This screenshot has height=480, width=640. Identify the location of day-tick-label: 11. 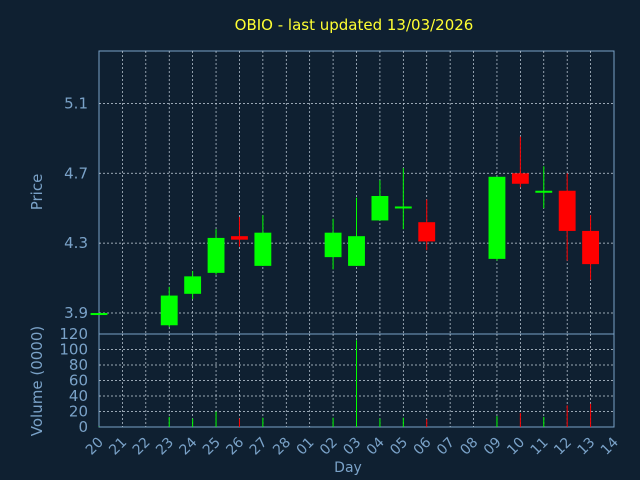
(540, 447).